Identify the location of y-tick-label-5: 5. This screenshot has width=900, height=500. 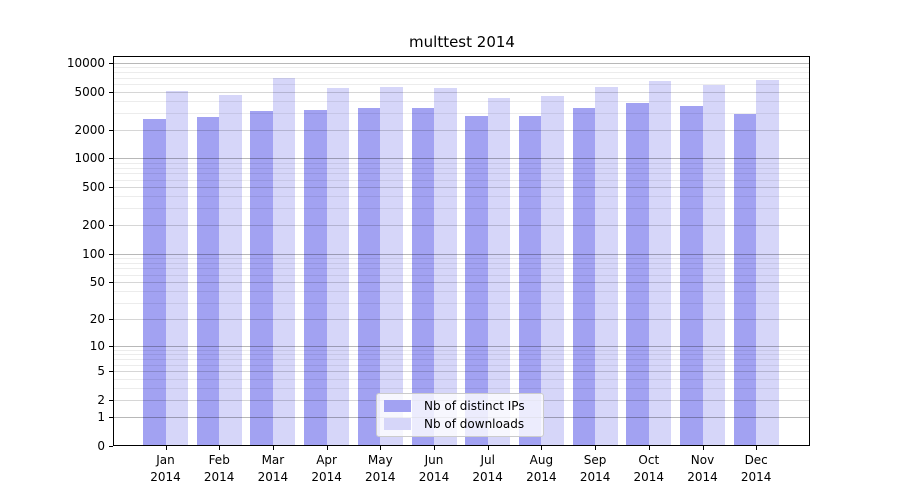
(101, 371).